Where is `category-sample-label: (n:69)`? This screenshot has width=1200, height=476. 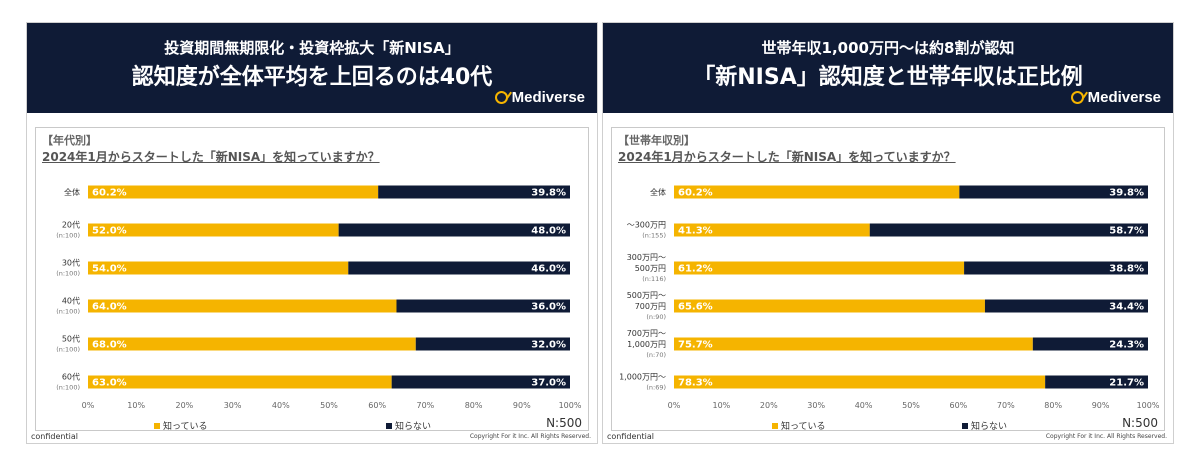
category-sample-label: (n:69) is located at coordinates (656, 388).